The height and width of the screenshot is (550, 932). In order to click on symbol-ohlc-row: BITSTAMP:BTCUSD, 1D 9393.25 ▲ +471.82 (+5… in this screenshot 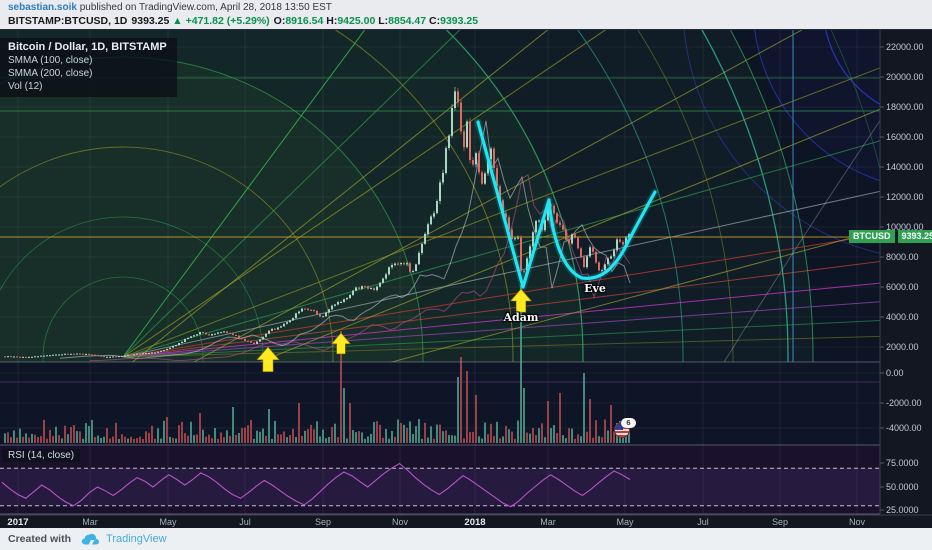, I will do `click(470, 21)`.